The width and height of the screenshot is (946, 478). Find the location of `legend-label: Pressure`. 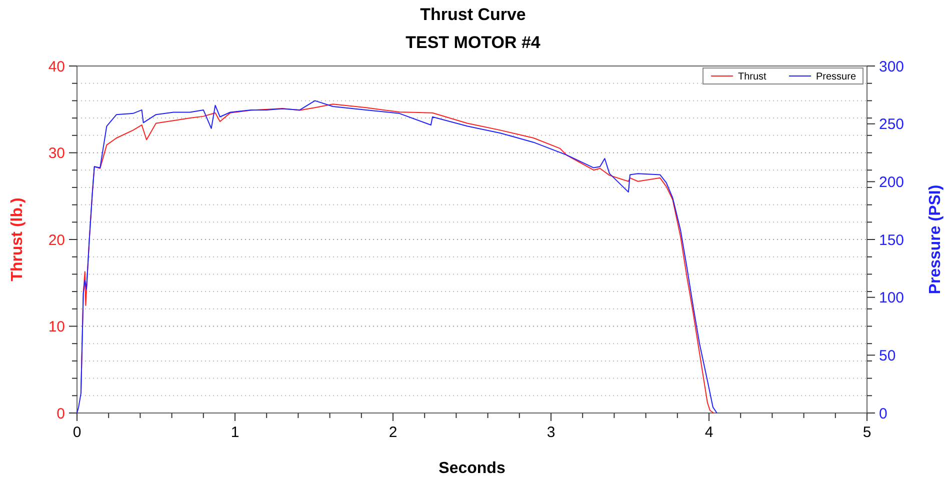

legend-label: Pressure is located at coordinates (836, 77).